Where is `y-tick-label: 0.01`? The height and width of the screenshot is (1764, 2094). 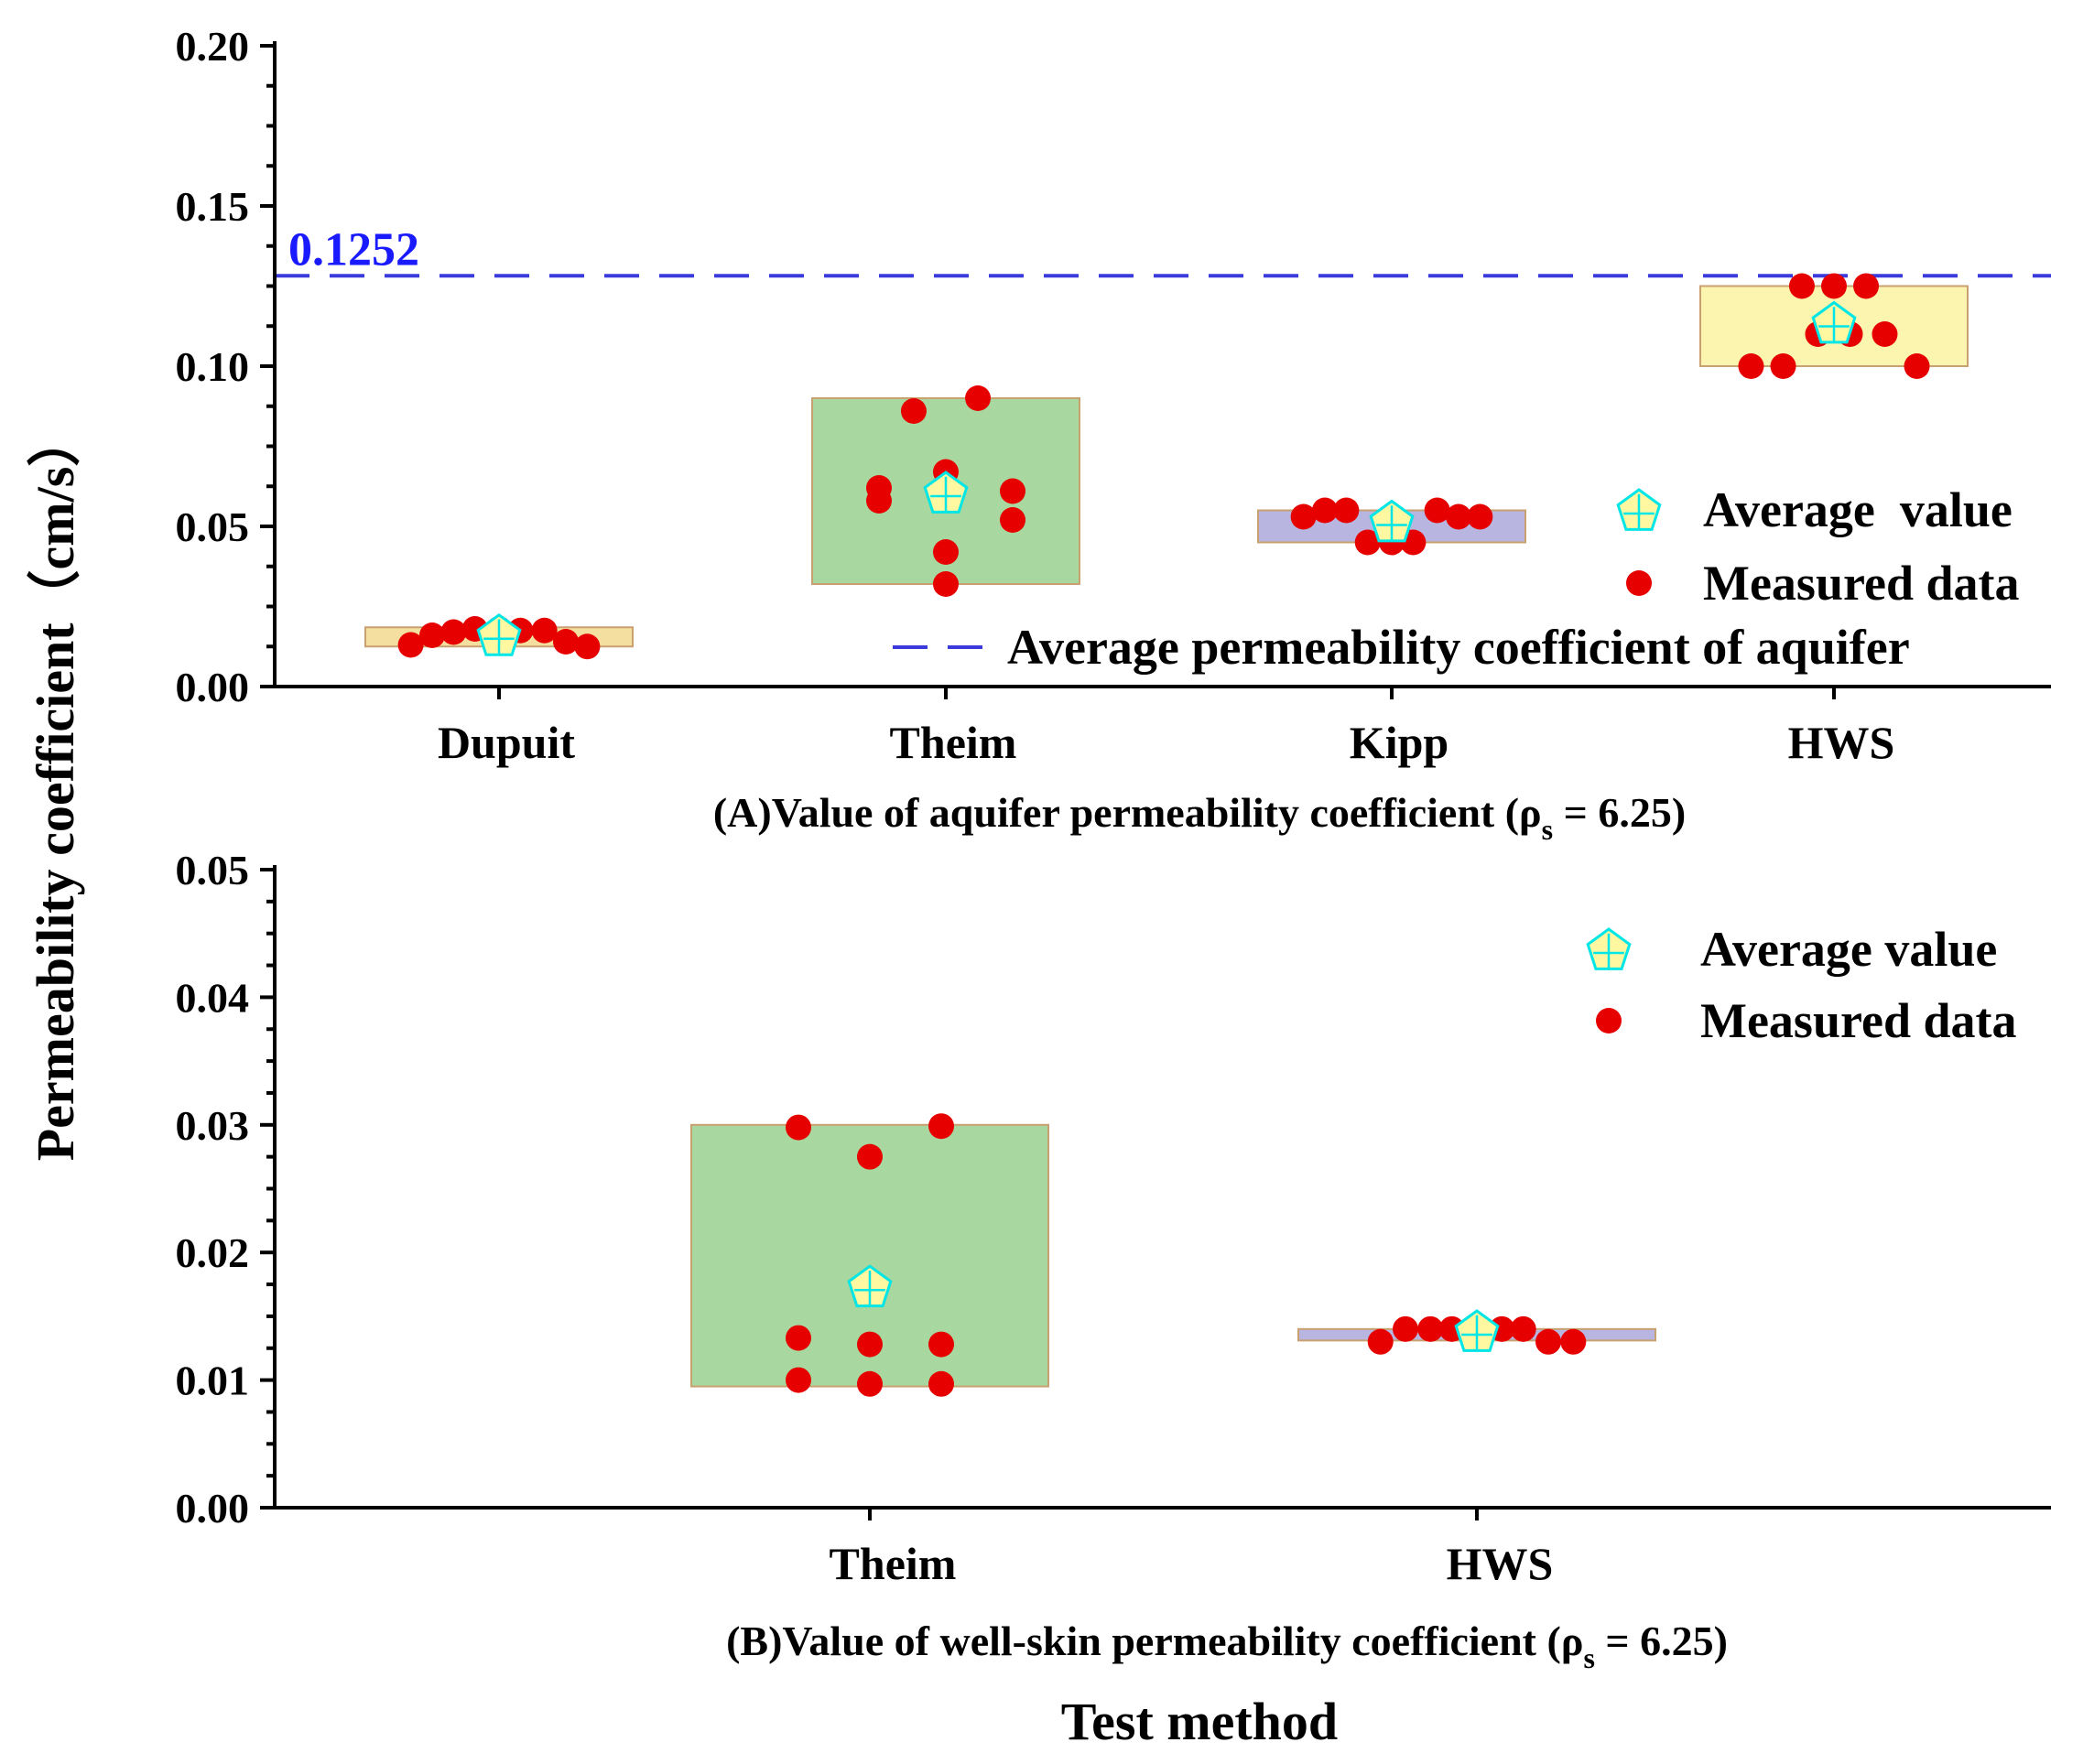 y-tick-label: 0.01 is located at coordinates (213, 1381).